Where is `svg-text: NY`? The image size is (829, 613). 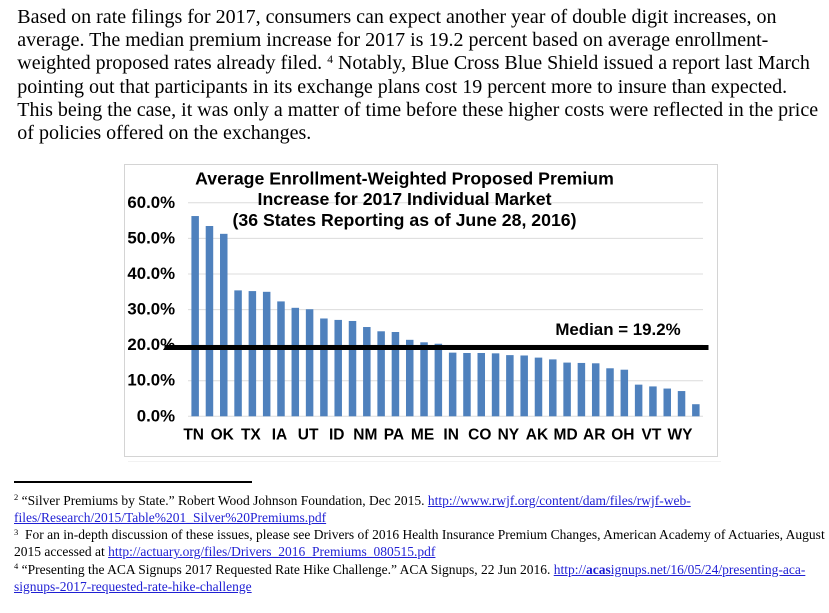 svg-text: NY is located at coordinates (509, 435).